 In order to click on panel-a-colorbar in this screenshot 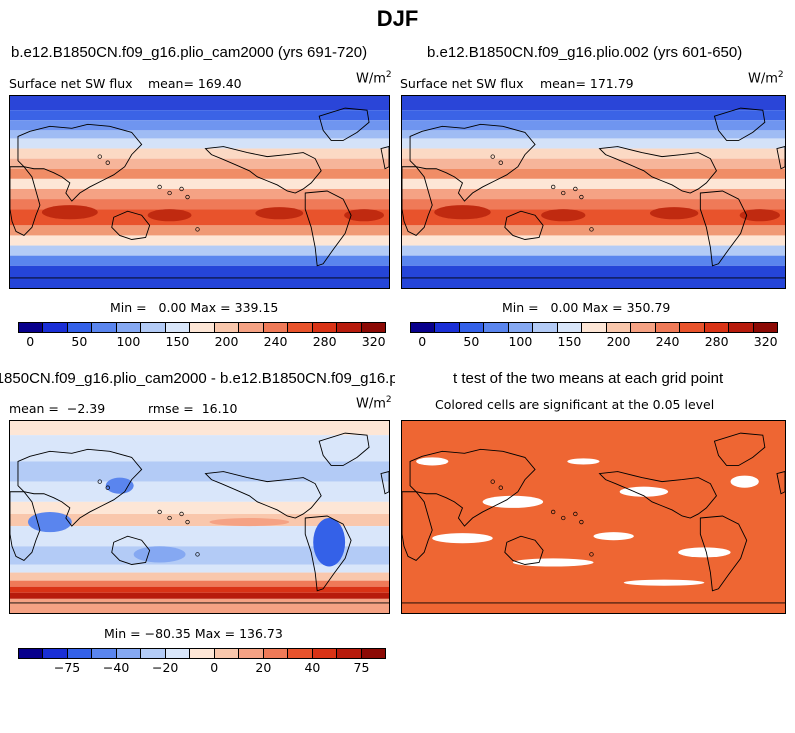, I will do `click(202, 327)`.